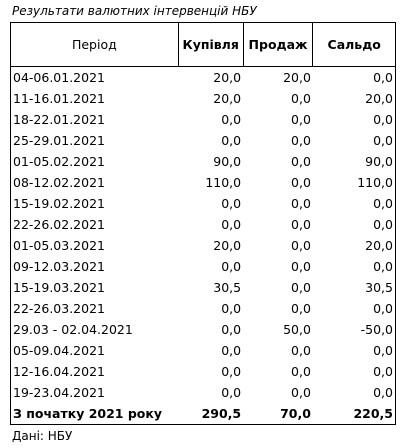  Describe the element at coordinates (59, 266) in the screenshot. I see `table-cell: 09-12.03.2021` at that location.